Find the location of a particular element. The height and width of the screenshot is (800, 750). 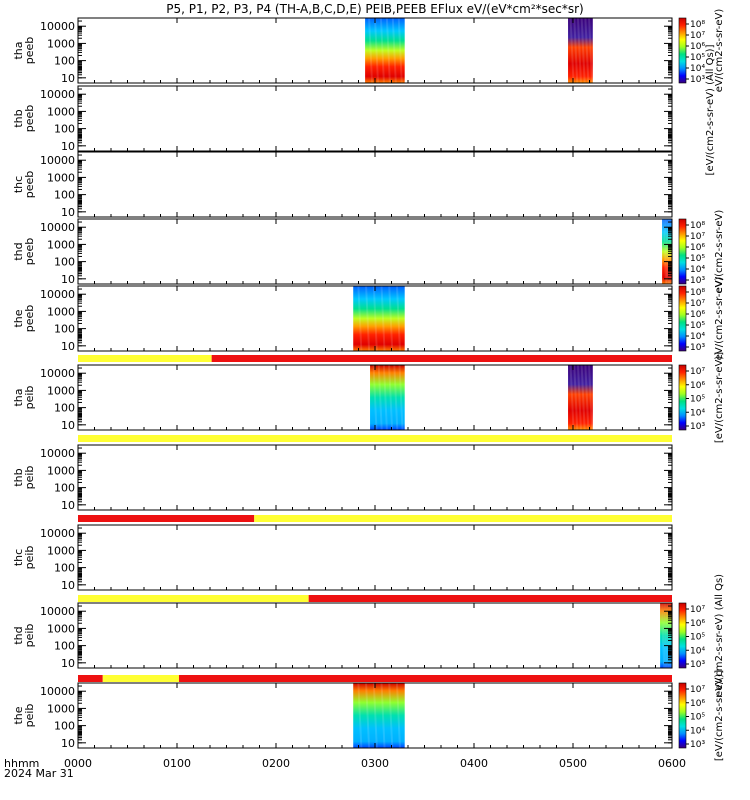

x-tick-label: 0000 is located at coordinates (78, 763).